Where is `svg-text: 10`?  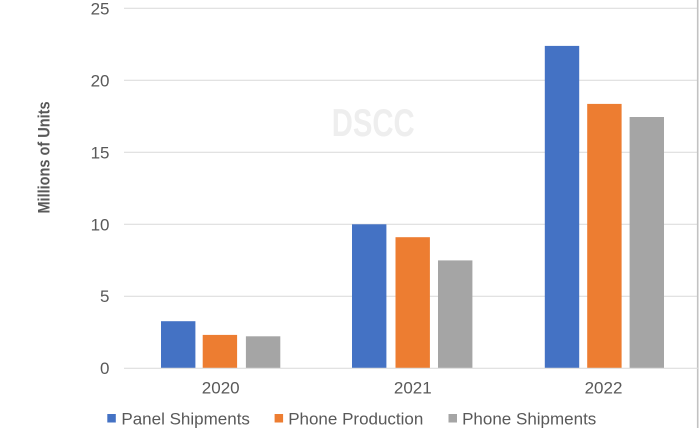 svg-text: 10 is located at coordinates (100, 224).